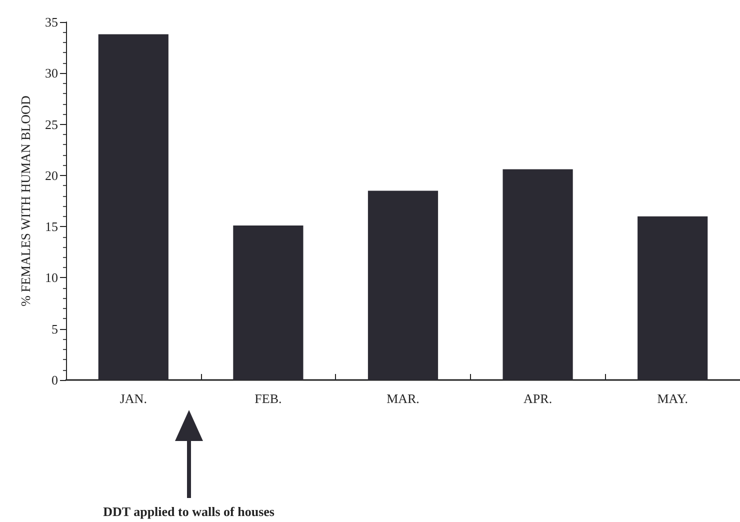  I want to click on y-axis-title: % FEMALES WITH HUMAN BLOOD, so click(25, 201).